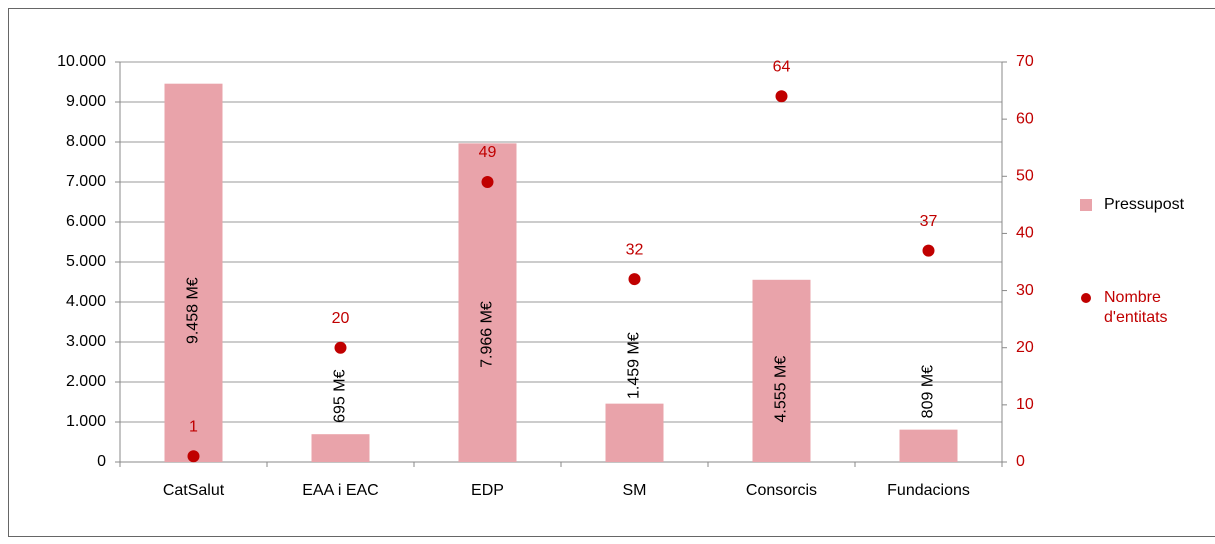 The height and width of the screenshot is (544, 1215). I want to click on point-label: 1, so click(193, 427).